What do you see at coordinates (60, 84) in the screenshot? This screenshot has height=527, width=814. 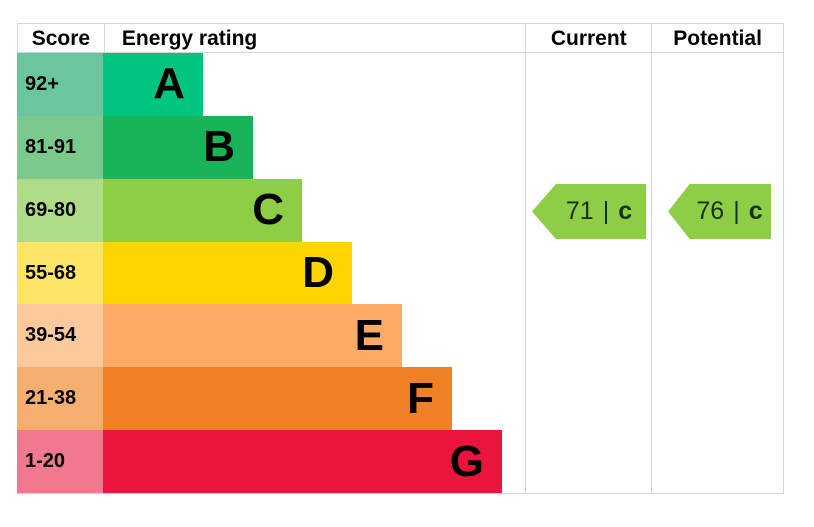 I see `score-range-label-a: 92+` at bounding box center [60, 84].